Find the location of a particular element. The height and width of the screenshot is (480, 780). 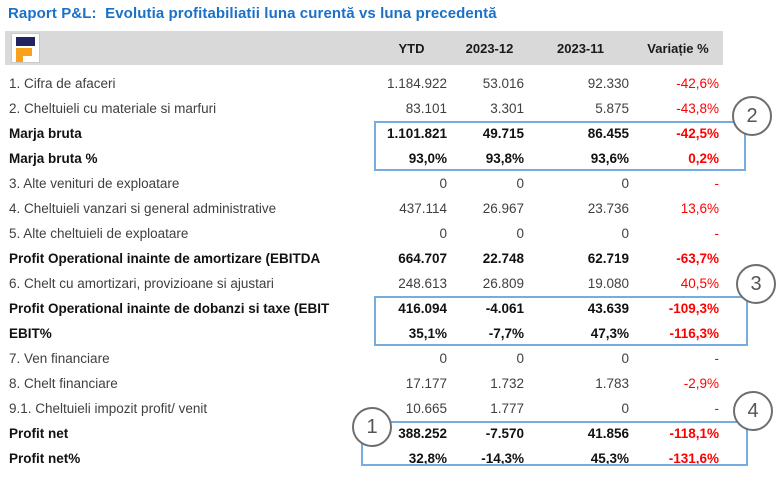

company-logo-icon is located at coordinates (25, 48).